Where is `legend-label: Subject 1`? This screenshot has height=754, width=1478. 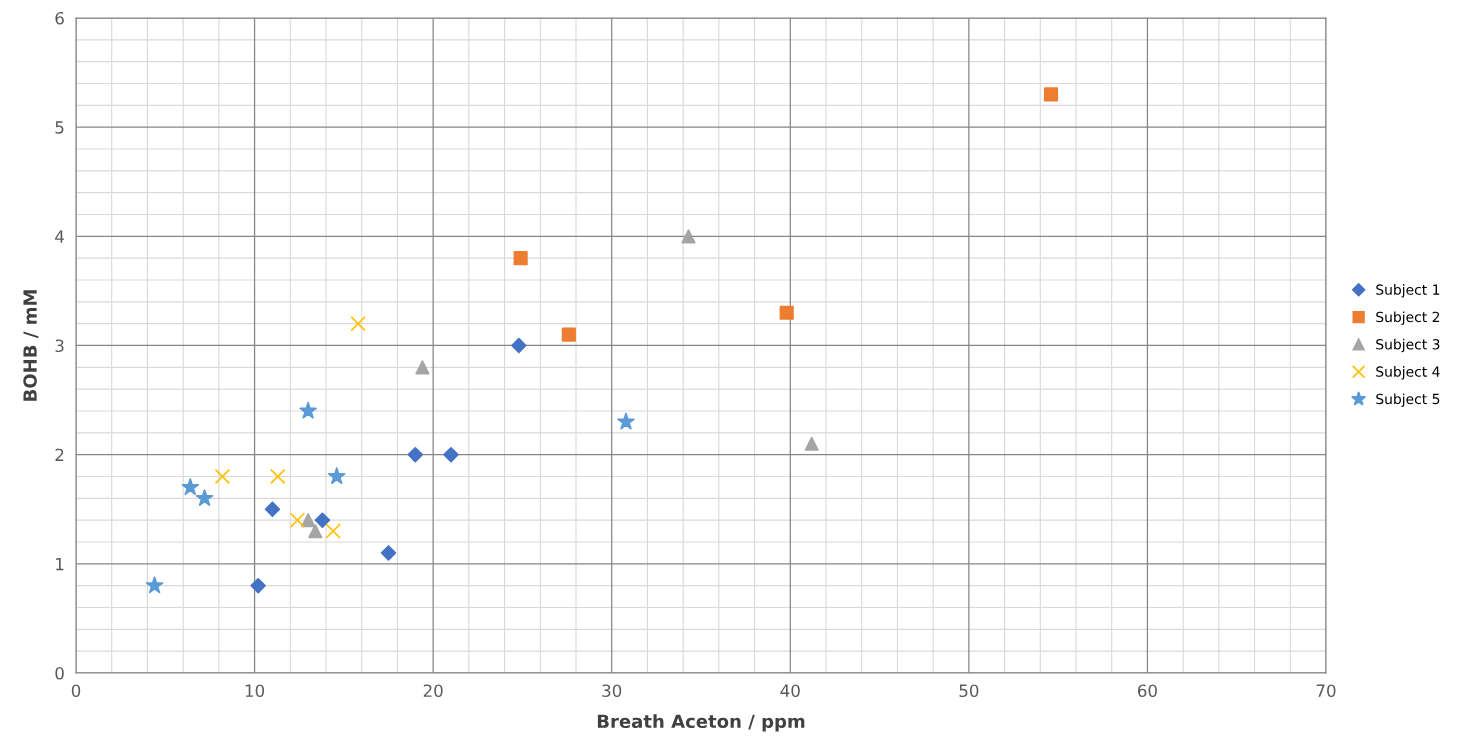
legend-label: Subject 1 is located at coordinates (1408, 291).